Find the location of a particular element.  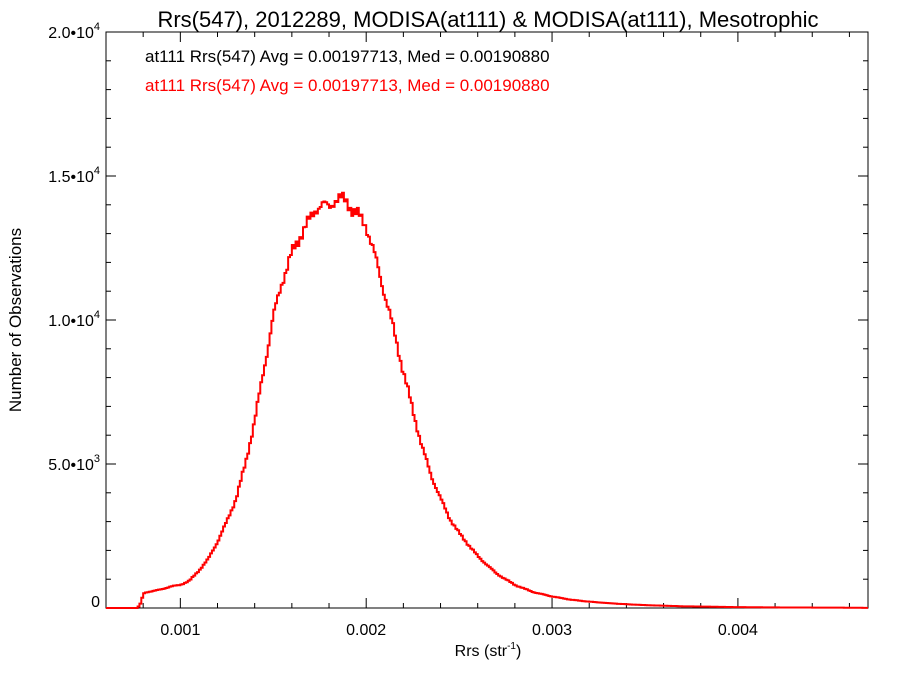

x-axis-label-close: ) is located at coordinates (518, 651).